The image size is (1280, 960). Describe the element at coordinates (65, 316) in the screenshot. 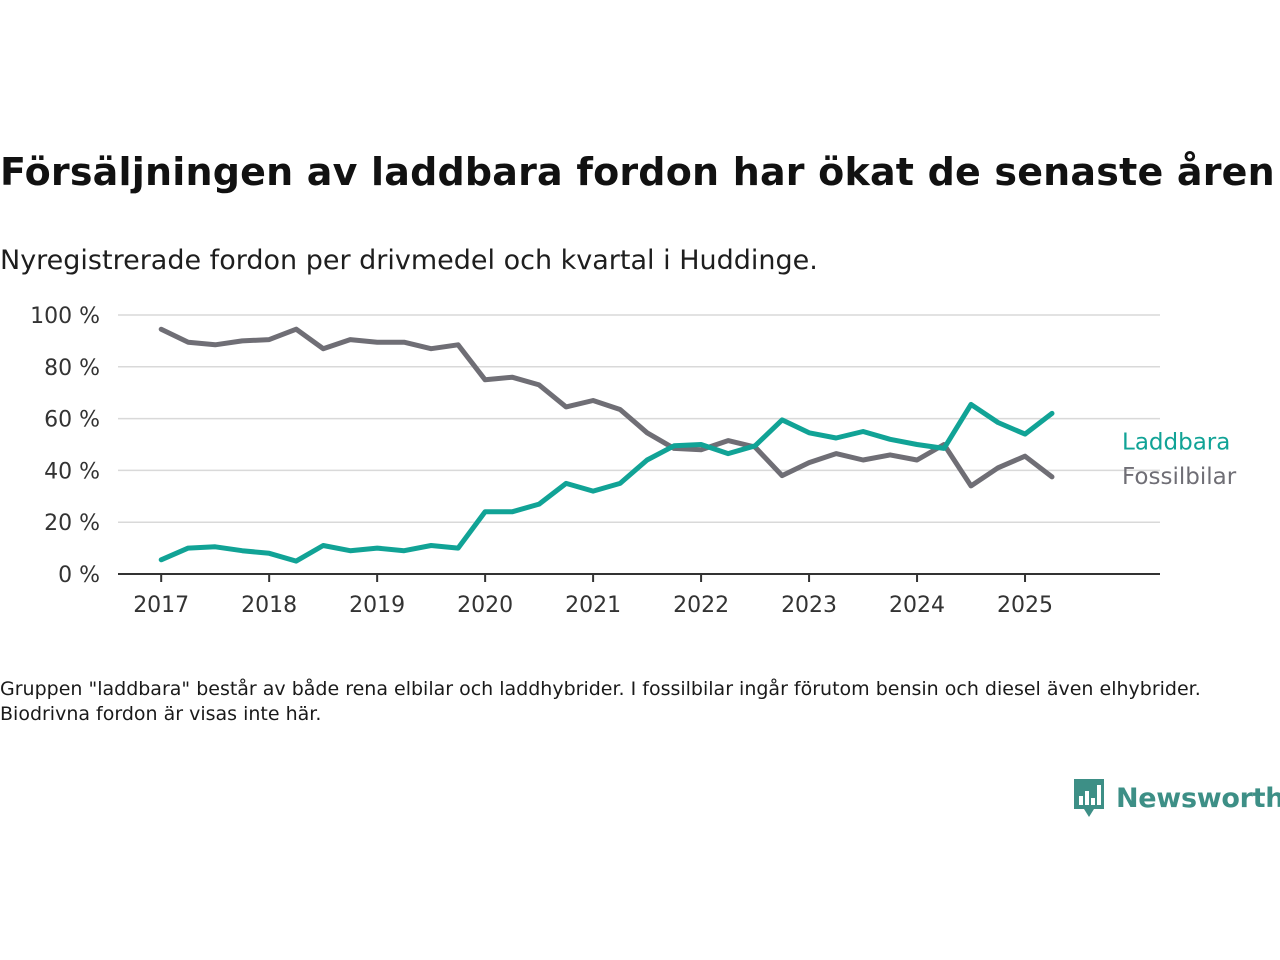

I see `y-tick-label: 100 %` at that location.